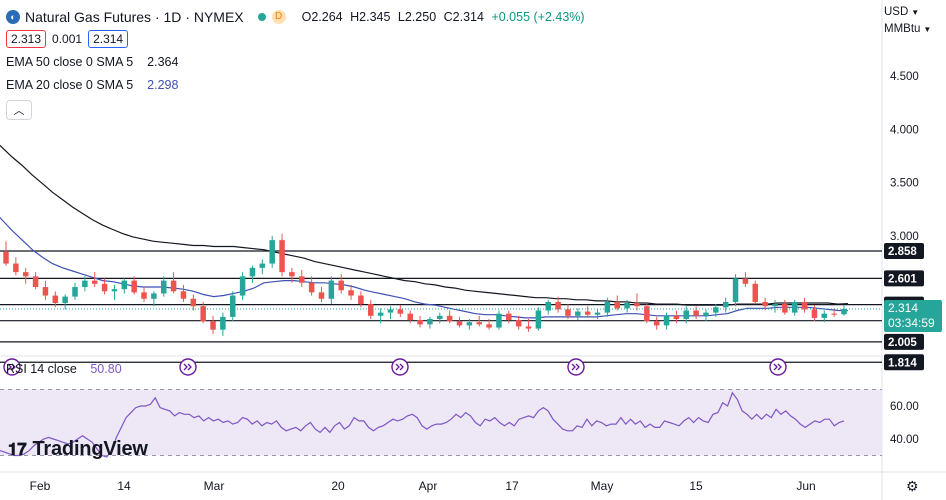 This screenshot has width=946, height=500. I want to click on time-tick-label: Mar, so click(214, 486).